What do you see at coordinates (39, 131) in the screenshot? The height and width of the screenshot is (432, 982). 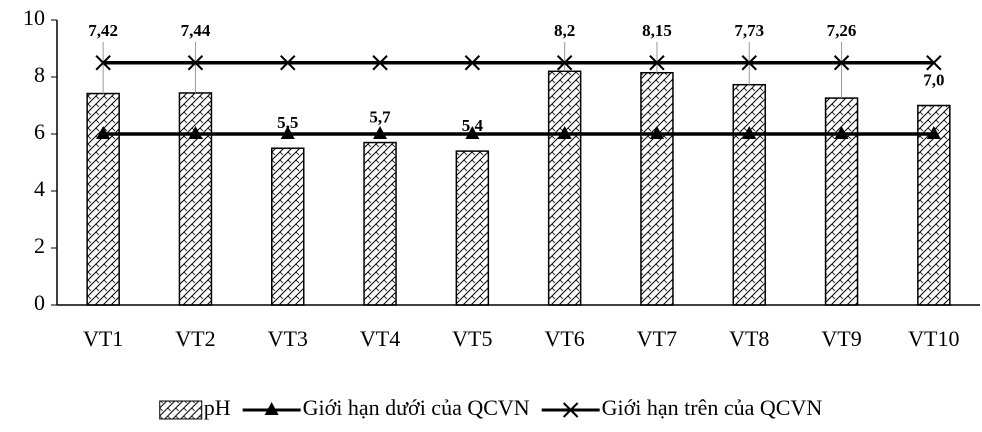 I see `y-tick-label: 6` at bounding box center [39, 131].